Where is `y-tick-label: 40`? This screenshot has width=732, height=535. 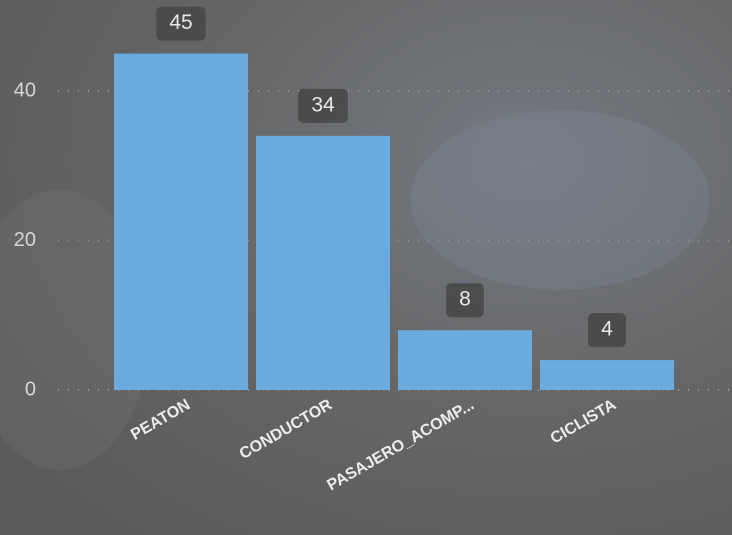
y-tick-label: 40 is located at coordinates (25, 90).